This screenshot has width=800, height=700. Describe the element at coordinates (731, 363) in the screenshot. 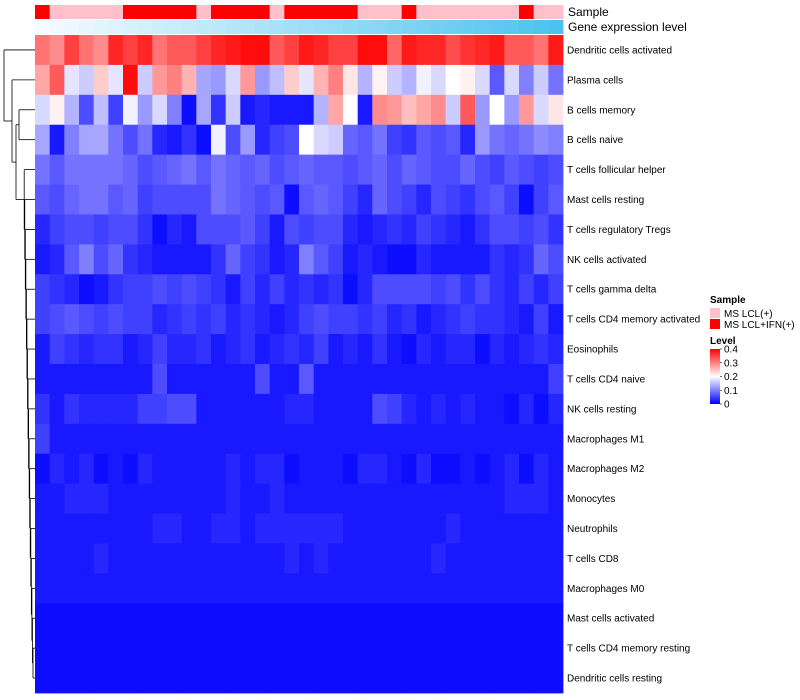

I see `legend-level-tick-label: 0.3` at that location.